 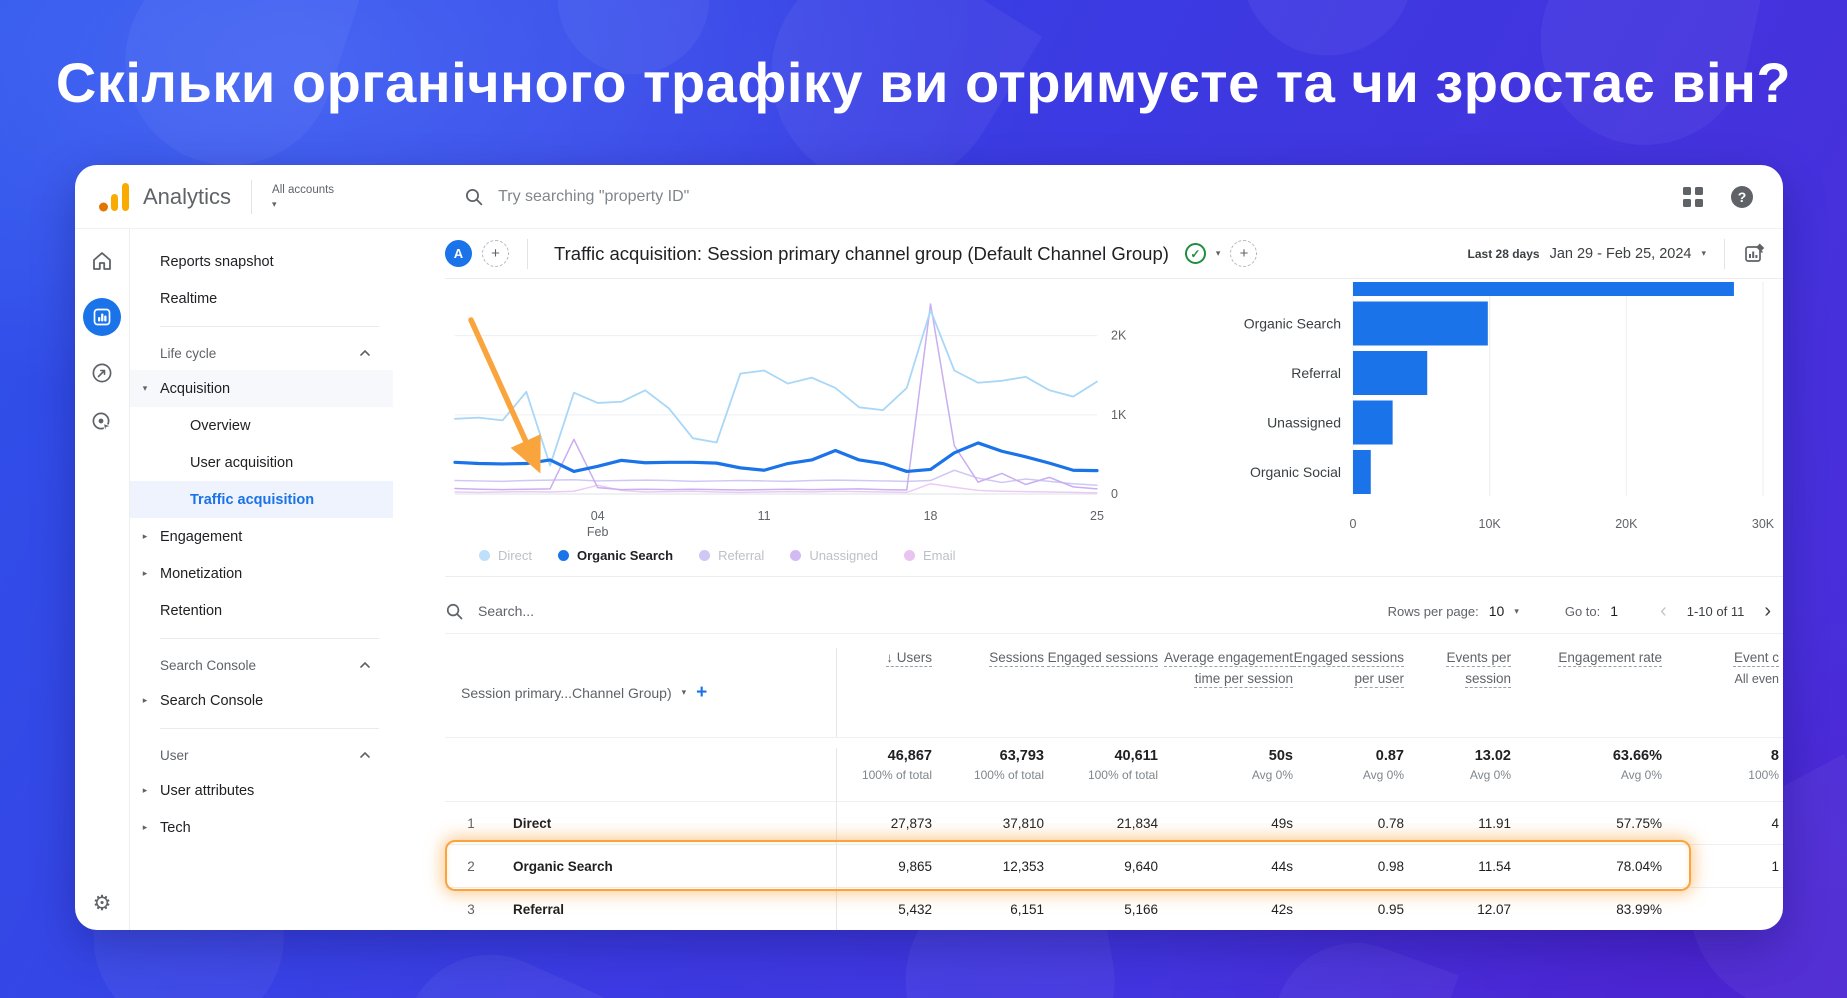 I want to click on explore-icon, so click(x=102, y=373).